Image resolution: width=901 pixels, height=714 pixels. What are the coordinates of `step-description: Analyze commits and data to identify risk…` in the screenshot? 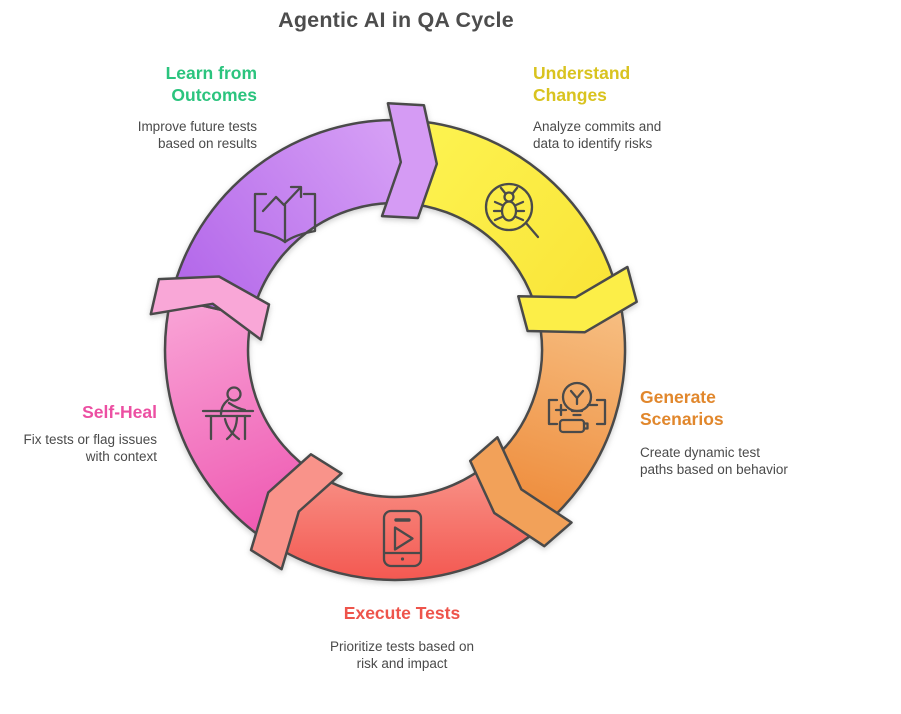 It's located at (597, 135).